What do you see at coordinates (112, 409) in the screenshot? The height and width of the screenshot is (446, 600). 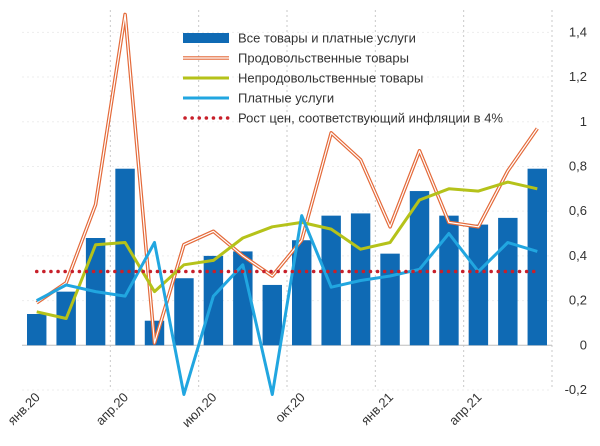 I see `x-tick-label: апр.20` at bounding box center [112, 409].